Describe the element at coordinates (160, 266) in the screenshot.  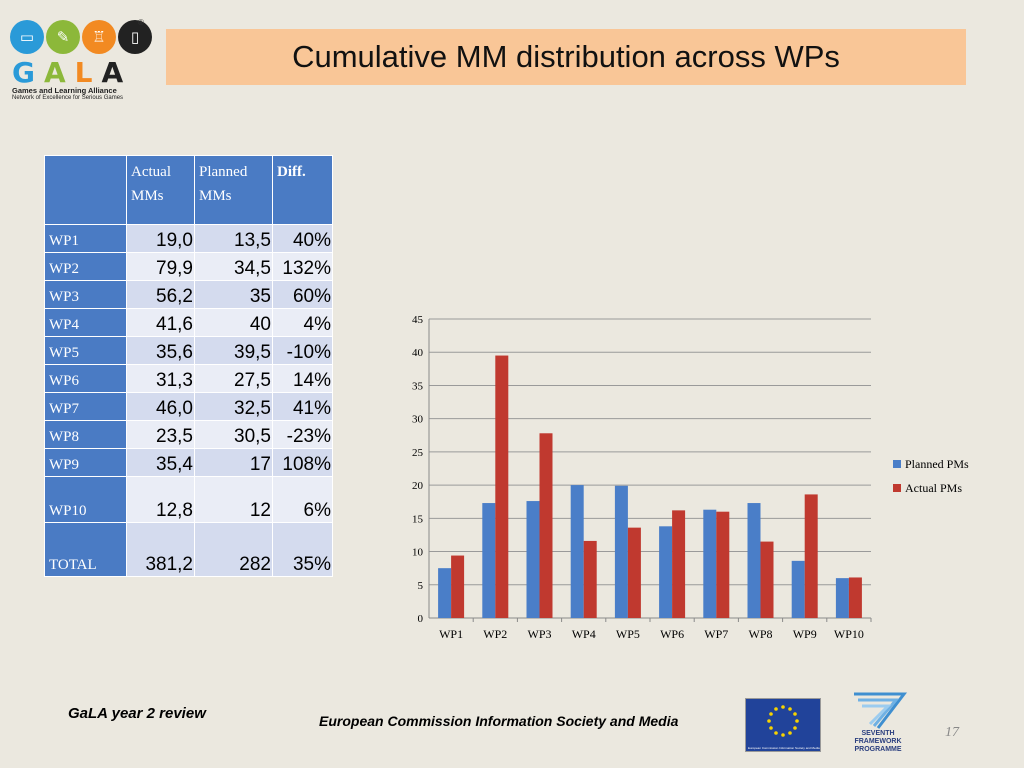
I see `actual-mm-cell: 79,9` at that location.